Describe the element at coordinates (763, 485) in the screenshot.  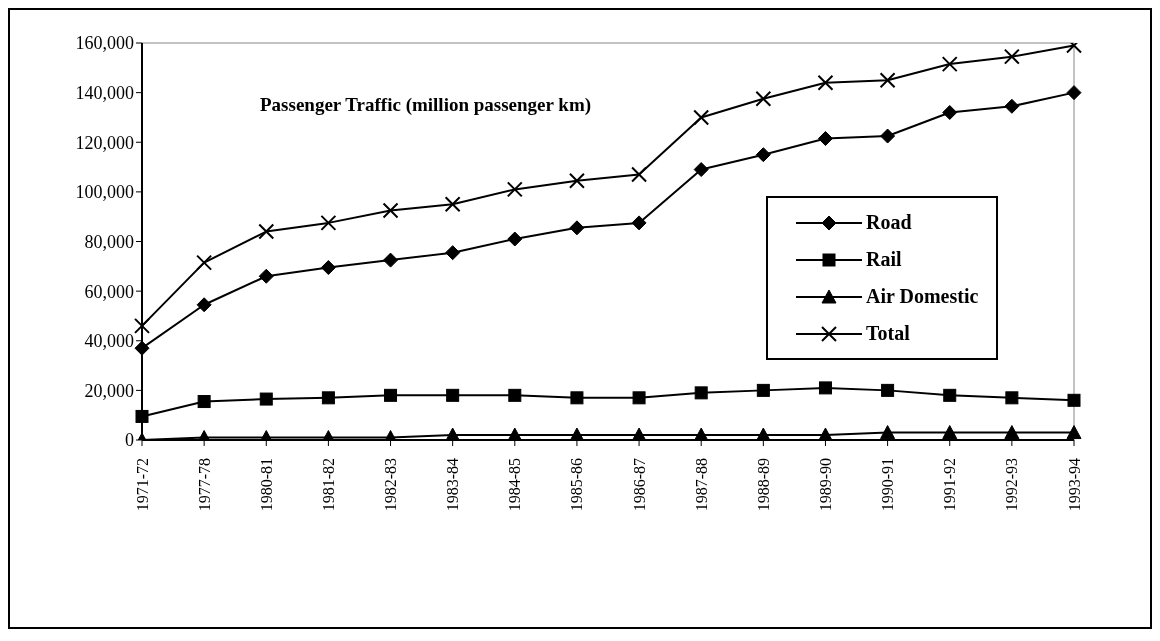
I see `x-tick-label: 1988-89` at that location.